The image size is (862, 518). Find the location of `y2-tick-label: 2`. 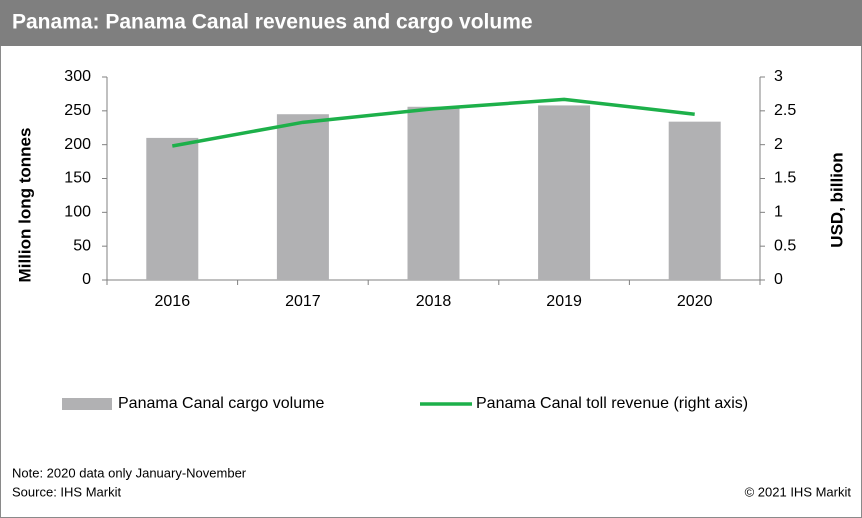

y2-tick-label: 2 is located at coordinates (778, 144).